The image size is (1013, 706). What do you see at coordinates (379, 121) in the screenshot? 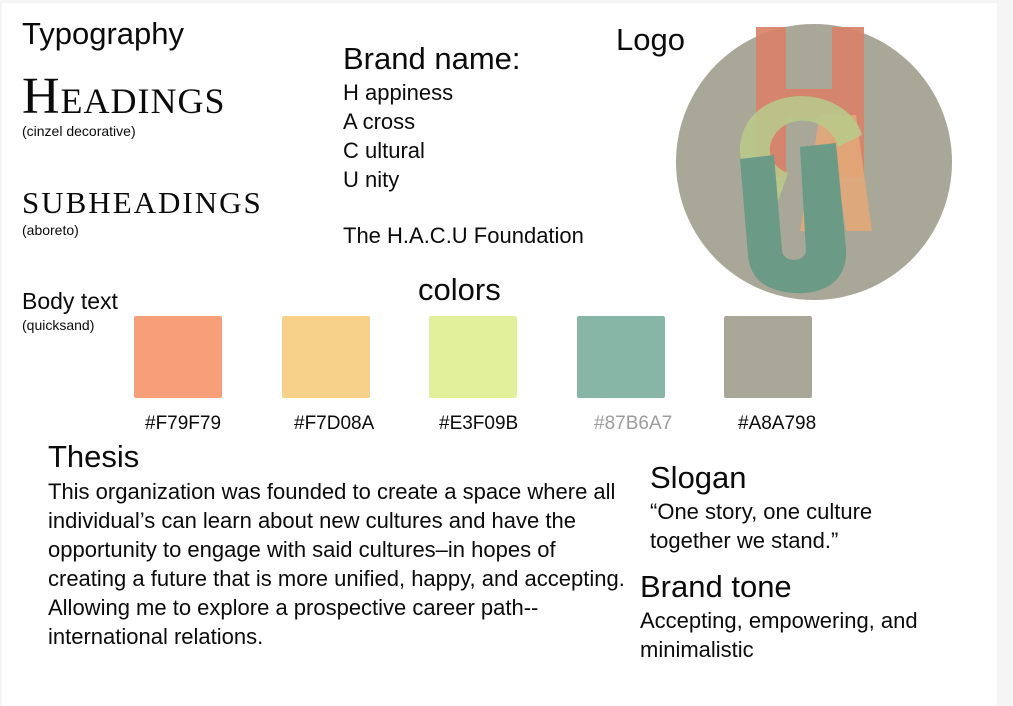
I see `acronym-line-a: A cross` at bounding box center [379, 121].